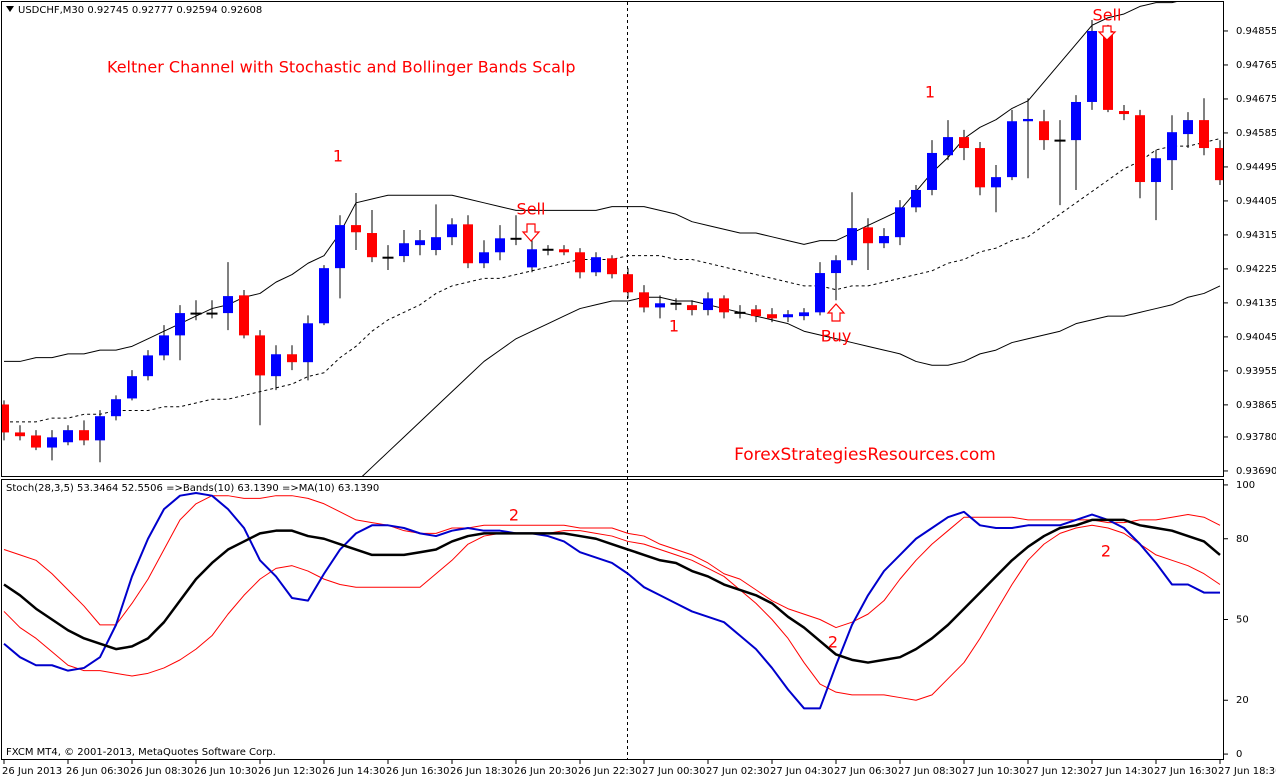  I want to click on y-tick-label: 0.94225, so click(1256, 269).